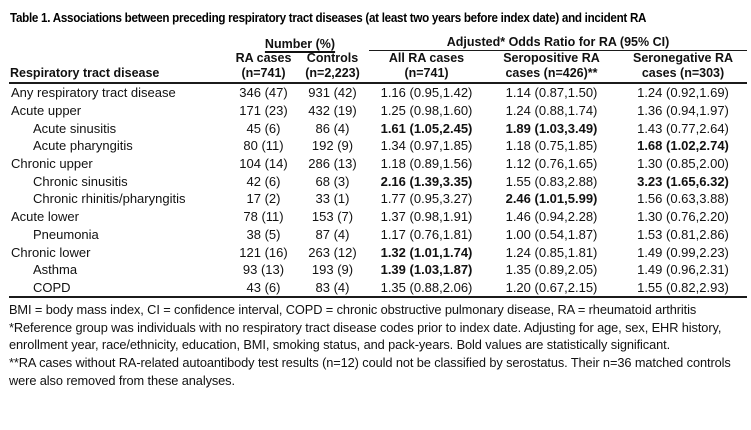 The image size is (751, 430). What do you see at coordinates (332, 93) in the screenshot?
I see `controls-cell: 931 (42)` at bounding box center [332, 93].